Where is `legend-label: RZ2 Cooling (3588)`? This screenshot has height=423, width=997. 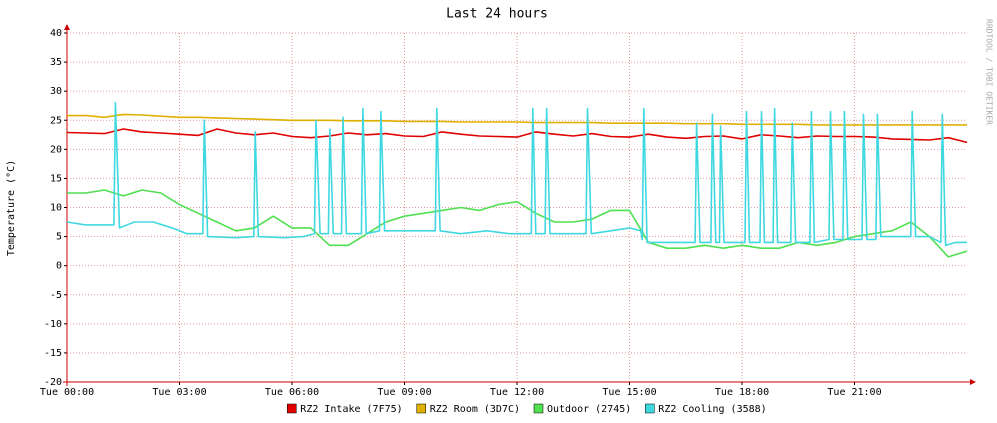 legend-label: RZ2 Cooling (3588) is located at coordinates (712, 409).